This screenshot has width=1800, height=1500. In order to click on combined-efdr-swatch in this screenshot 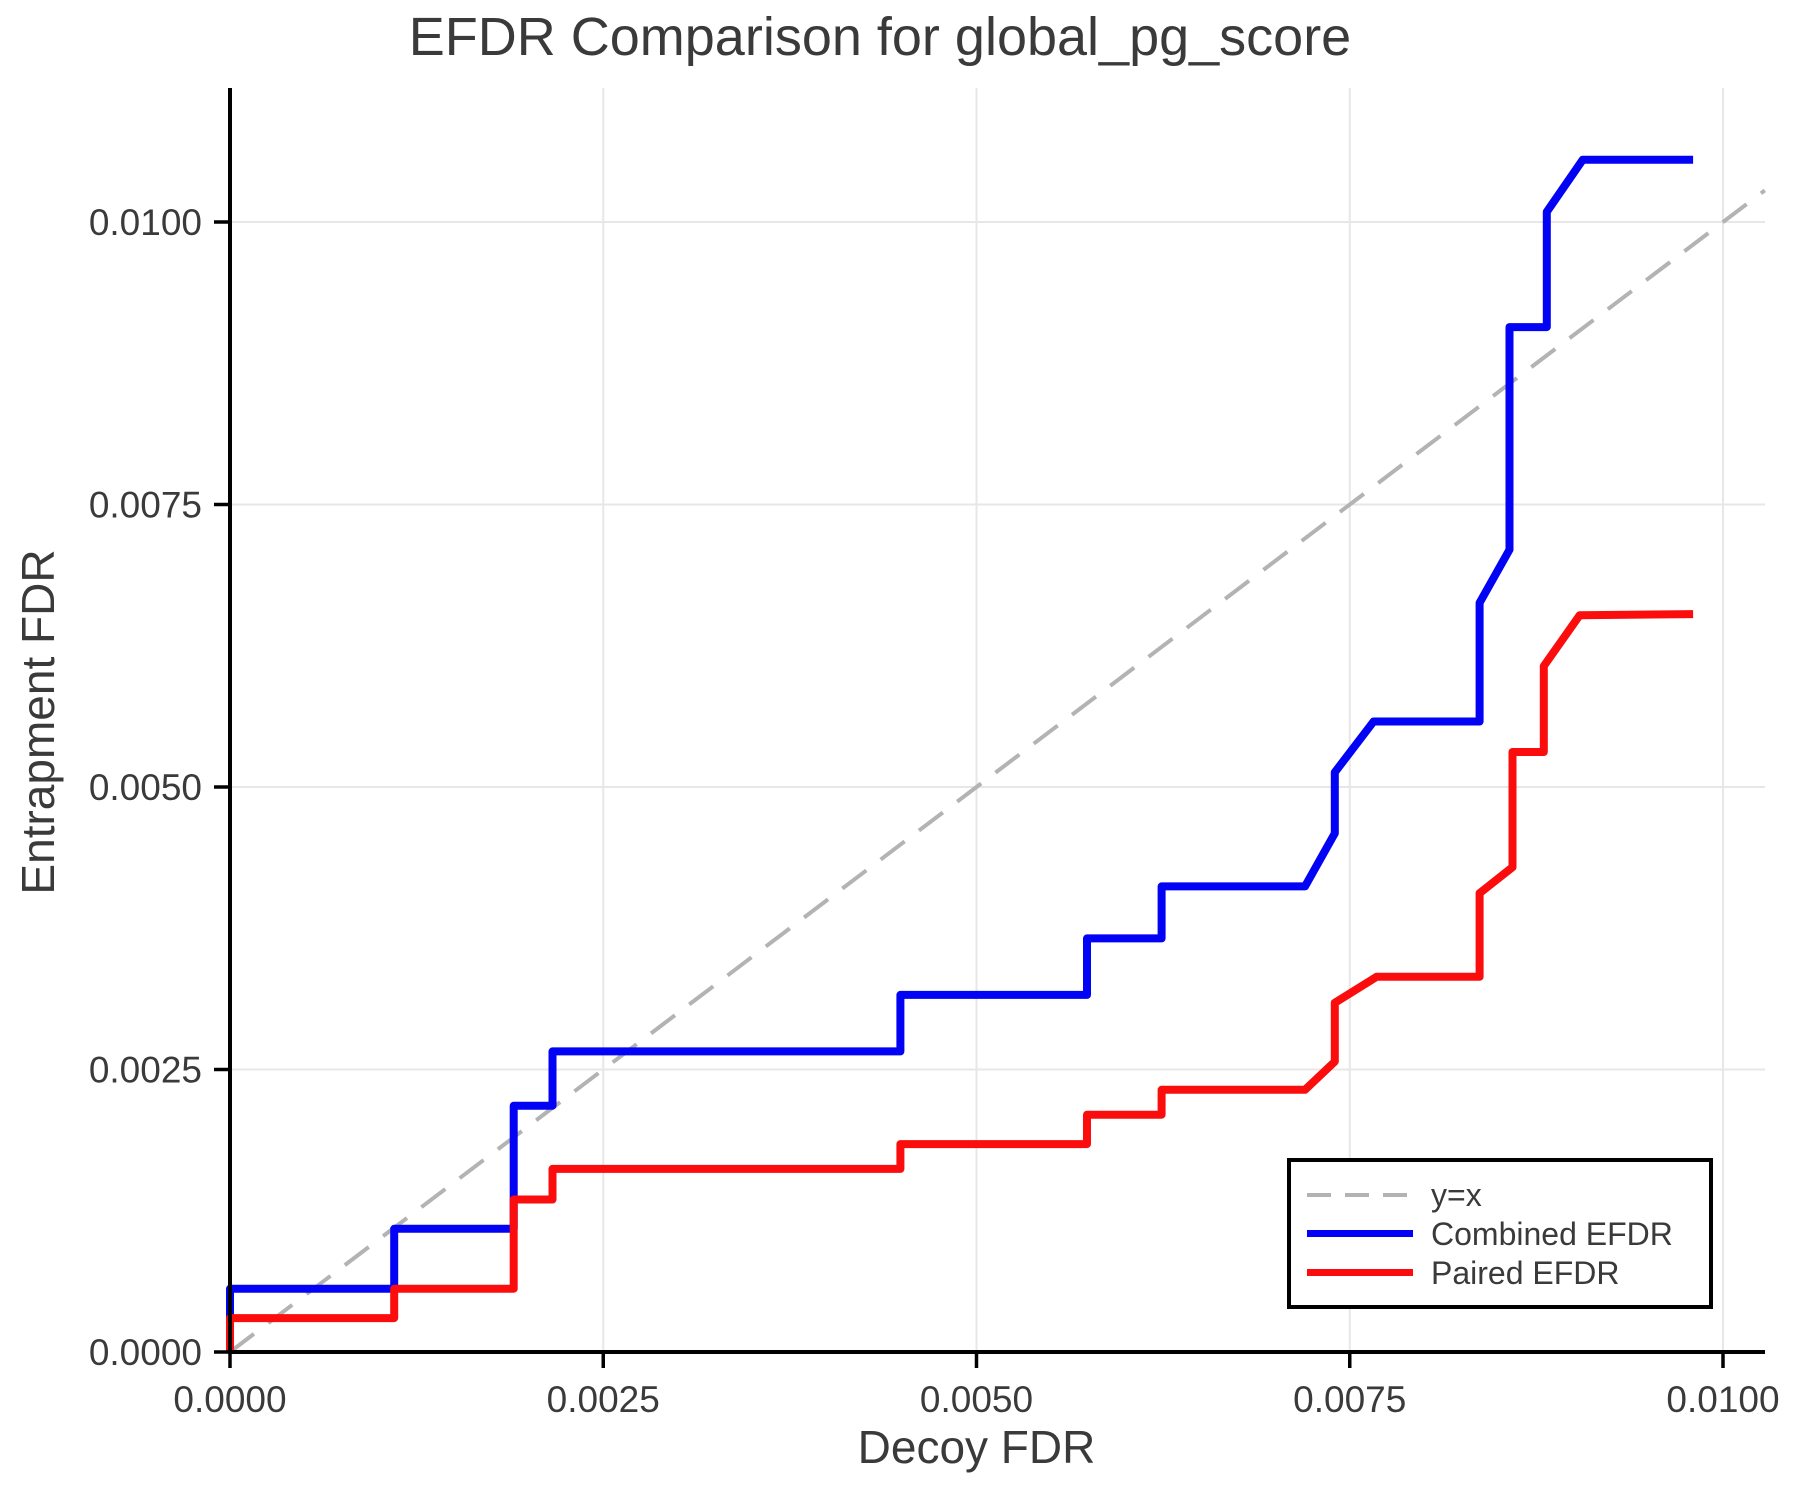, I will do `click(1360, 1233)`.